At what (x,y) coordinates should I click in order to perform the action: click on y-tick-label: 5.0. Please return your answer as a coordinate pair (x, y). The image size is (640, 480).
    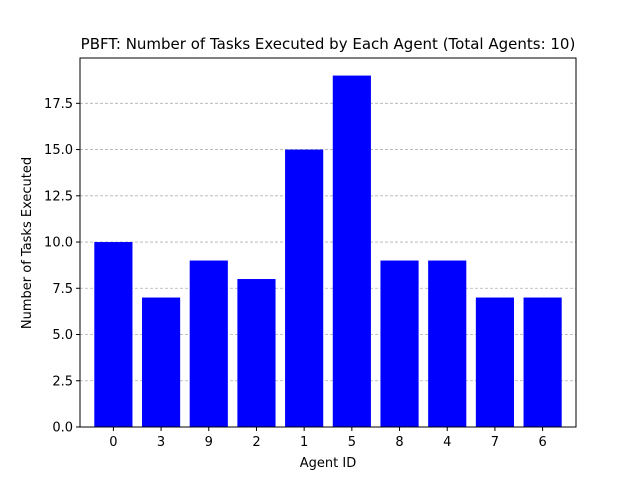
    Looking at the image, I should click on (62, 335).